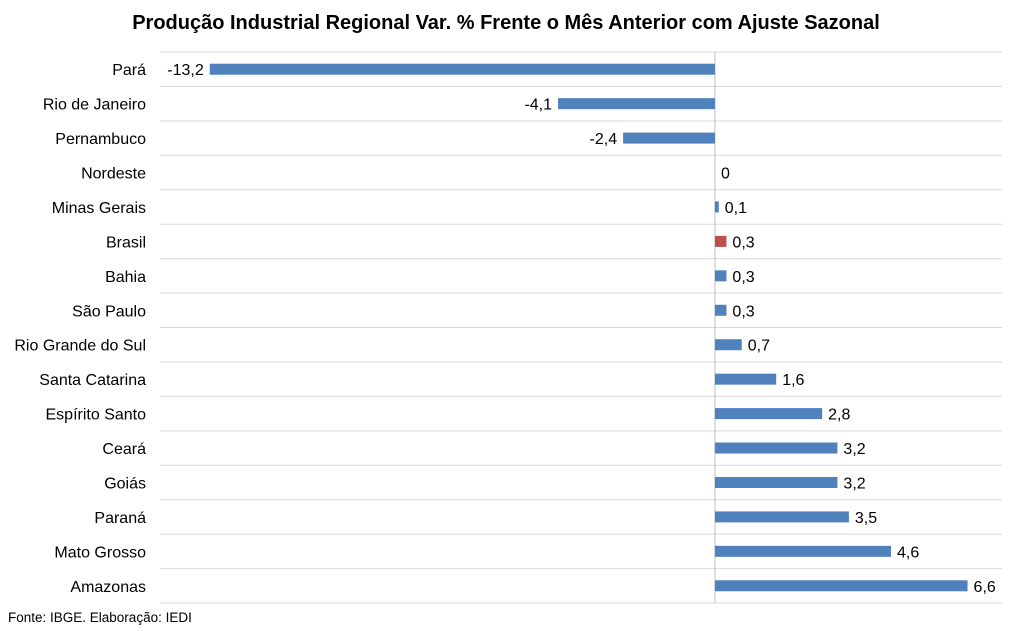  I want to click on value-label-mato-grosso: 4,6, so click(908, 552).